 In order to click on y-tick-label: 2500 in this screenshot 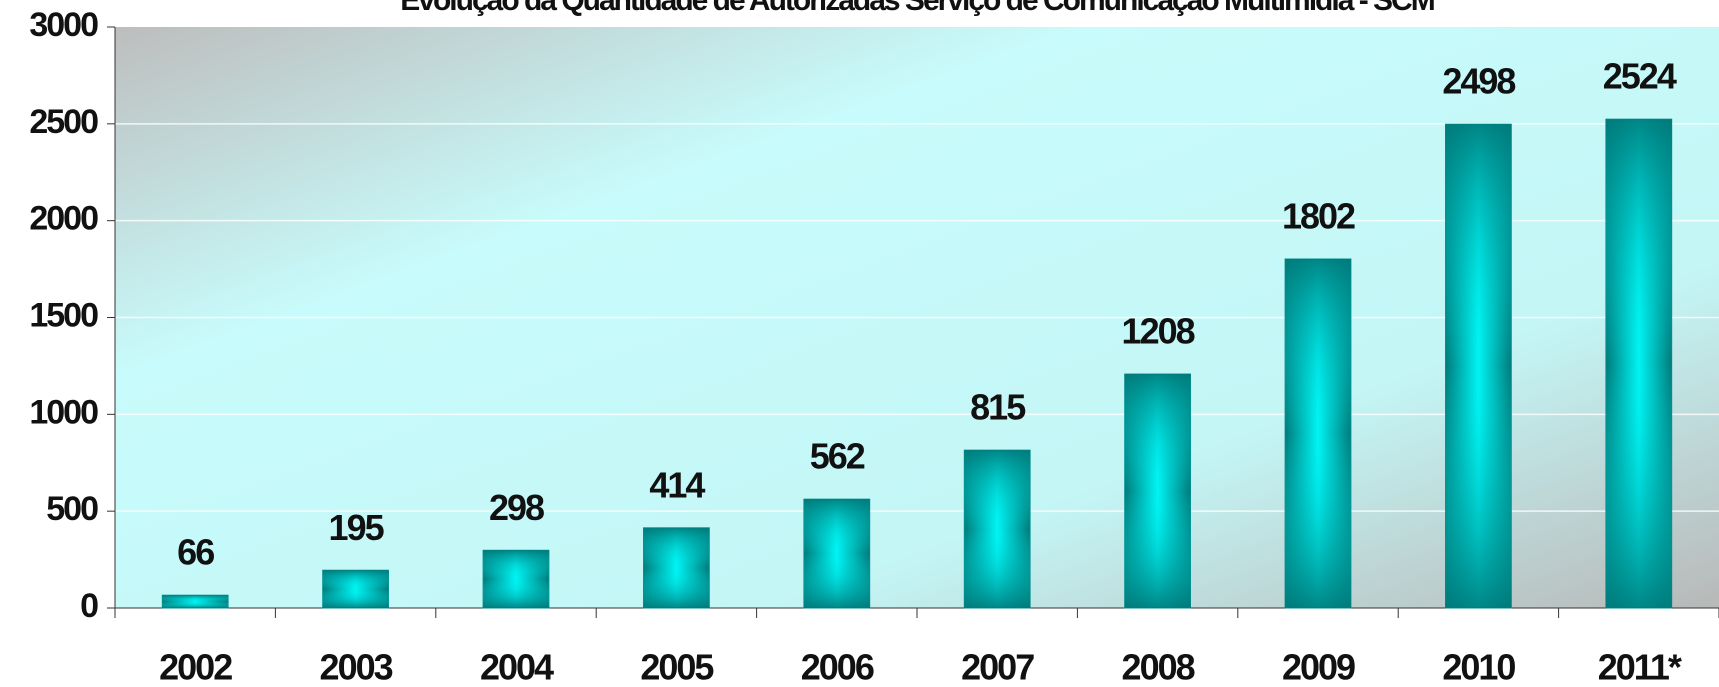, I will do `click(63, 122)`.